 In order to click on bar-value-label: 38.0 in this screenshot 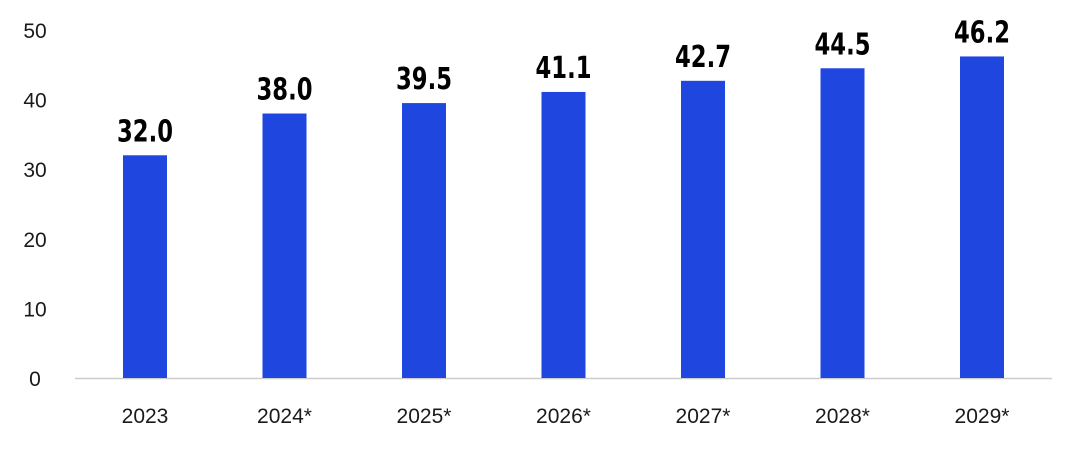, I will do `click(285, 90)`.